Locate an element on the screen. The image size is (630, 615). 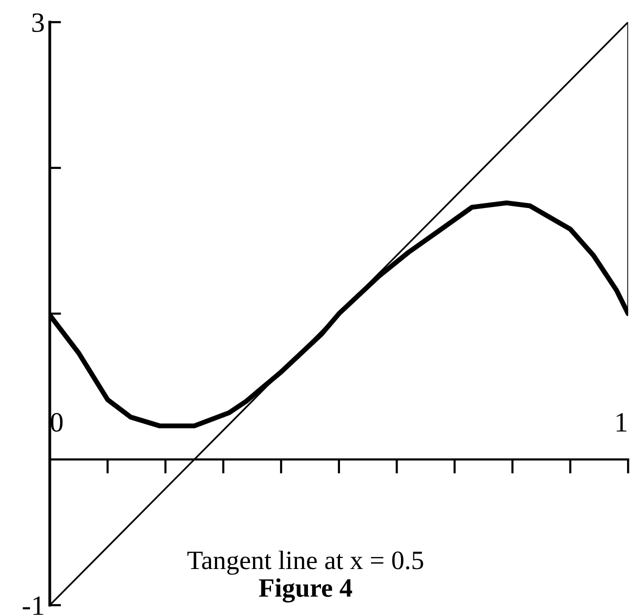
y-tick-label: -1 is located at coordinates (33, 605).